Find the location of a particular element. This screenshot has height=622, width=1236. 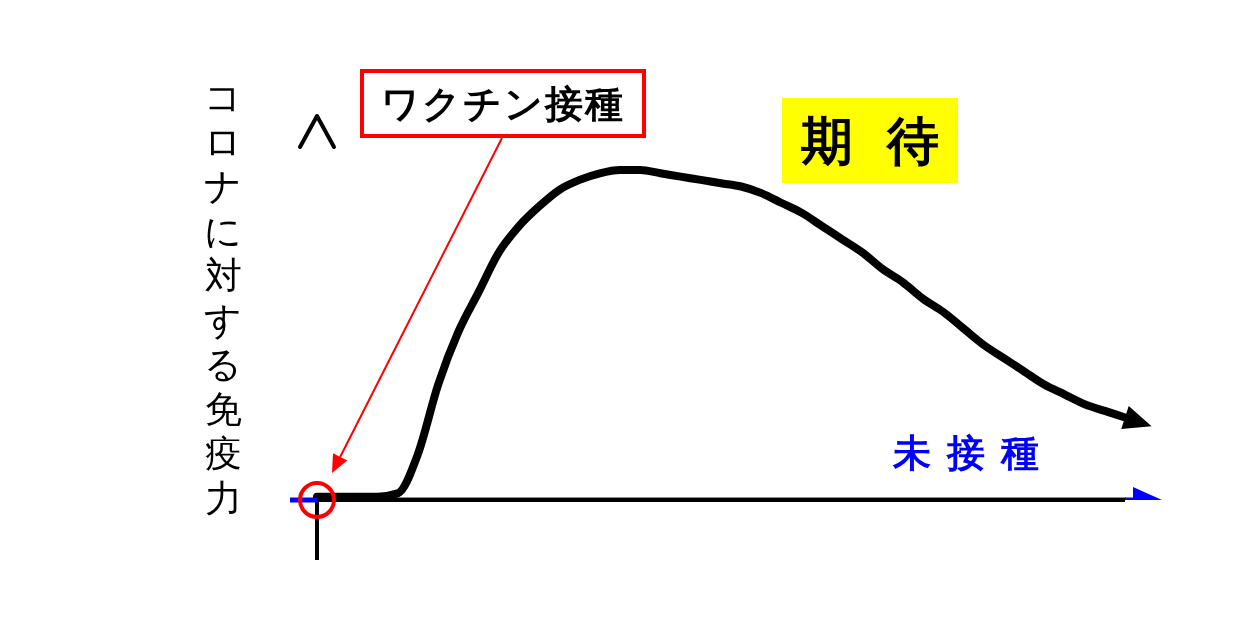

text: ワクチン接種 is located at coordinates (503, 103).